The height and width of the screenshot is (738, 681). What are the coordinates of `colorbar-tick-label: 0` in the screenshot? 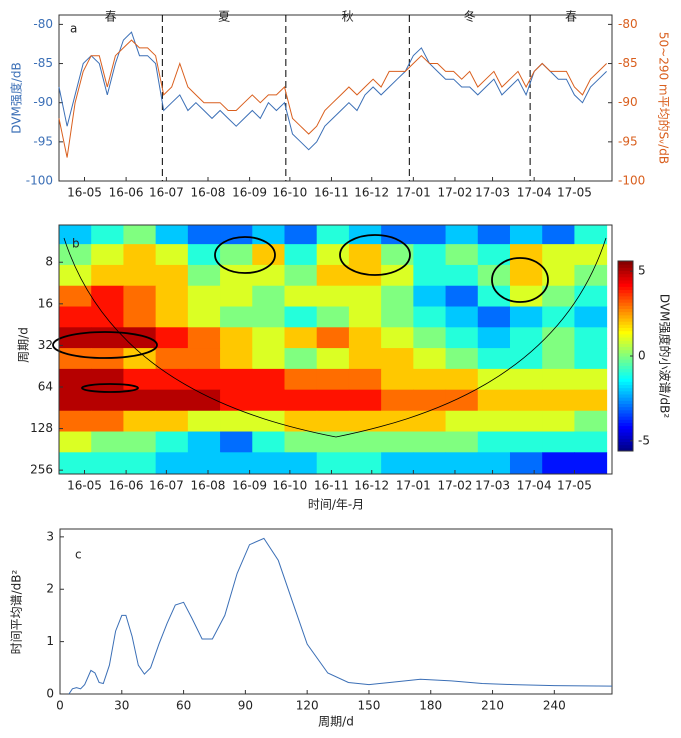 It's located at (642, 356).